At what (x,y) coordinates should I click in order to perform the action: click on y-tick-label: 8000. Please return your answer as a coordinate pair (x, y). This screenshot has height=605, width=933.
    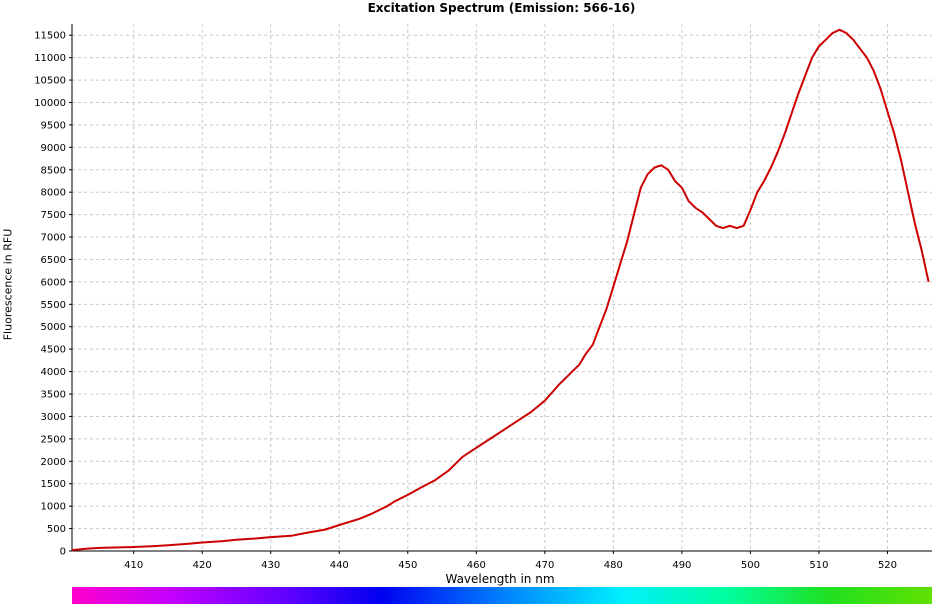
    Looking at the image, I should click on (53, 193).